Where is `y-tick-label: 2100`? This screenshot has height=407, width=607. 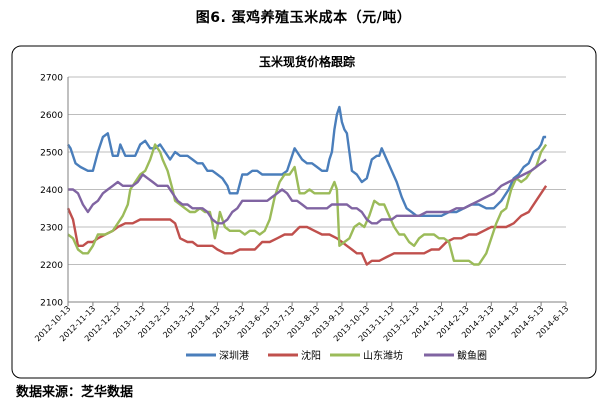
y-tick-label: 2100 is located at coordinates (51, 304).